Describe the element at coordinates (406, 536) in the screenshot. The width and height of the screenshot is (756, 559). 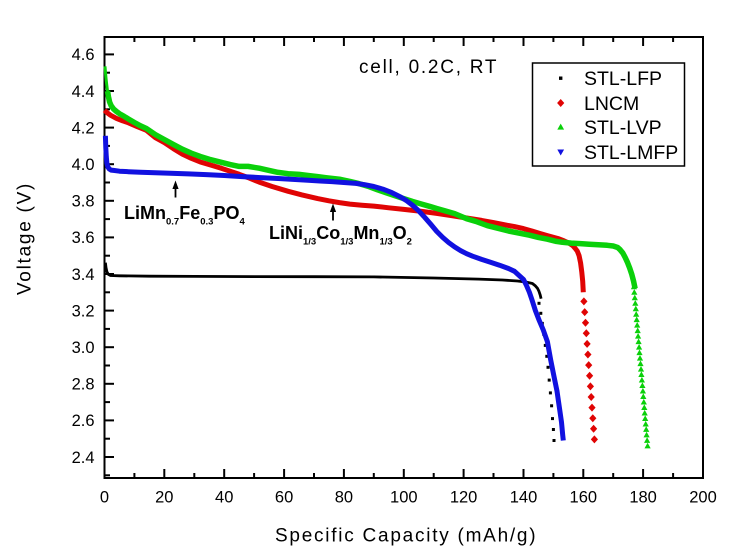
I see `svg-text: Specific Capacity (mAh/g)` at that location.